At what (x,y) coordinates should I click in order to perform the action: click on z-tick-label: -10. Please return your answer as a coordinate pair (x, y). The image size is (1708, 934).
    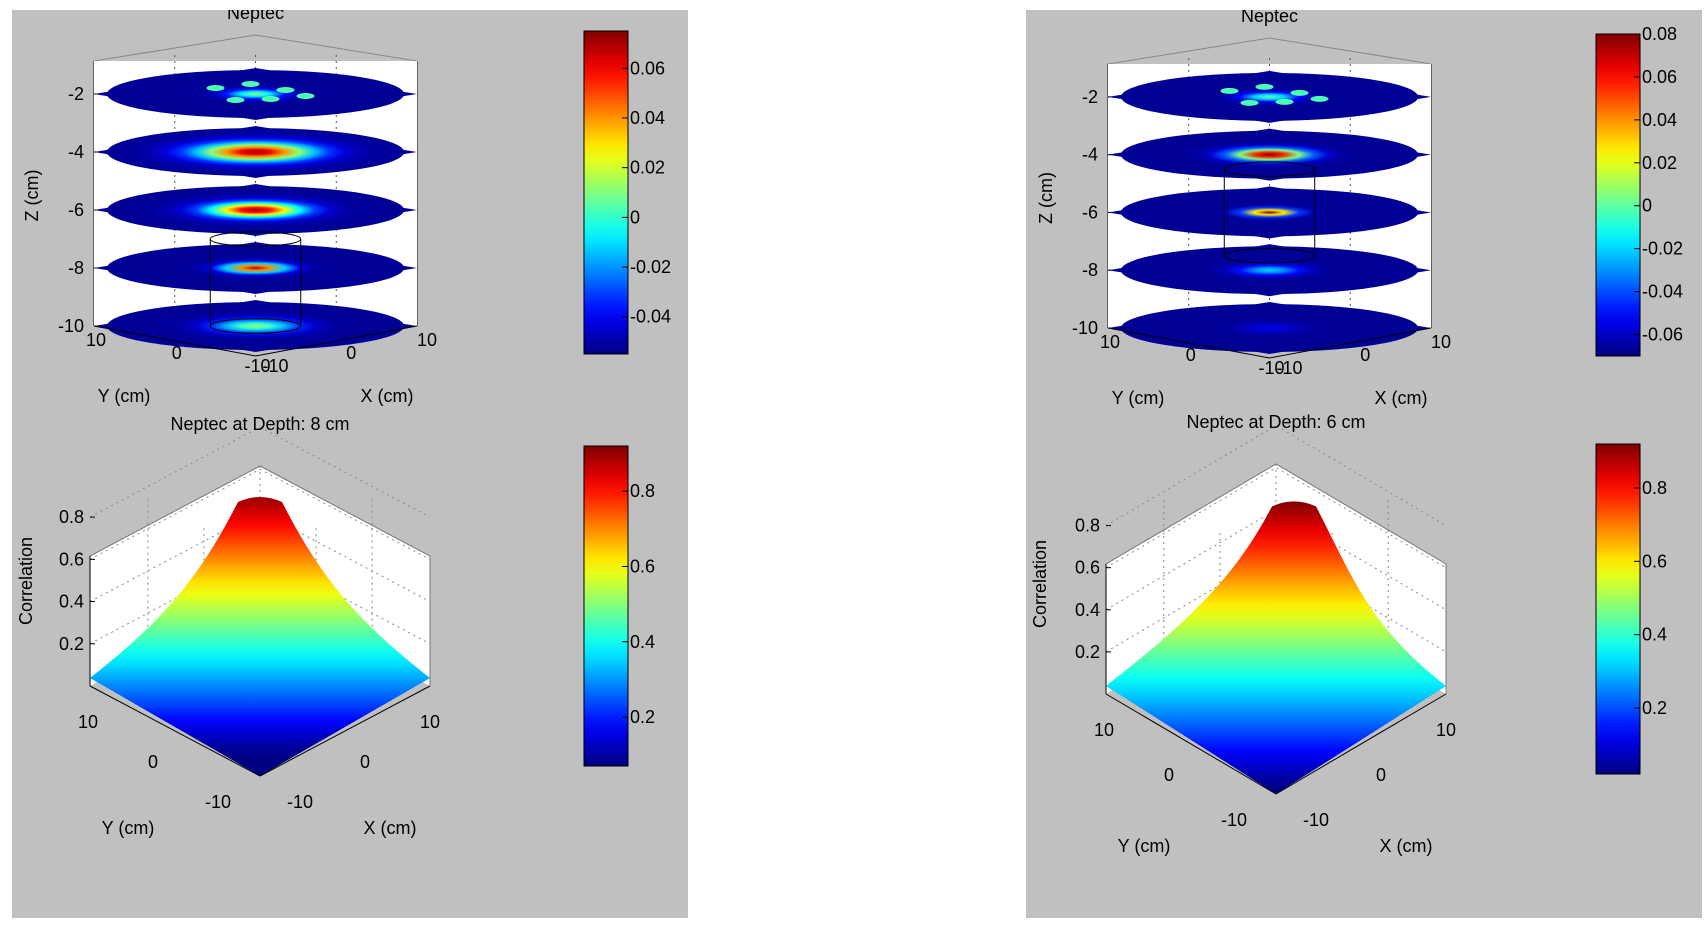
    Looking at the image, I should click on (1085, 328).